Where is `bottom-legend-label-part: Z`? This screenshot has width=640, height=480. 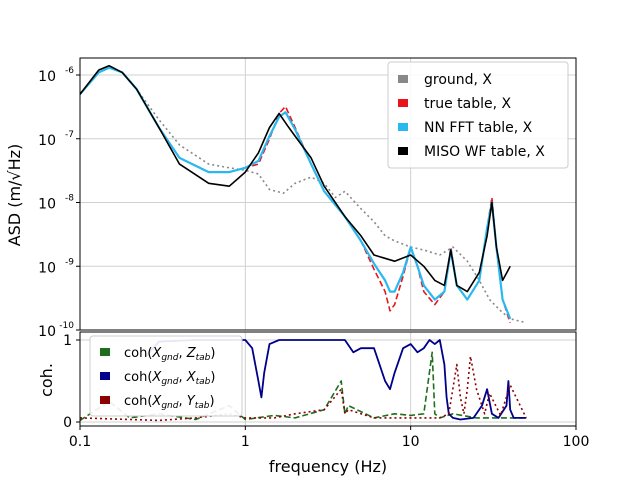
bottom-legend-label-part: Z is located at coordinates (191, 353).